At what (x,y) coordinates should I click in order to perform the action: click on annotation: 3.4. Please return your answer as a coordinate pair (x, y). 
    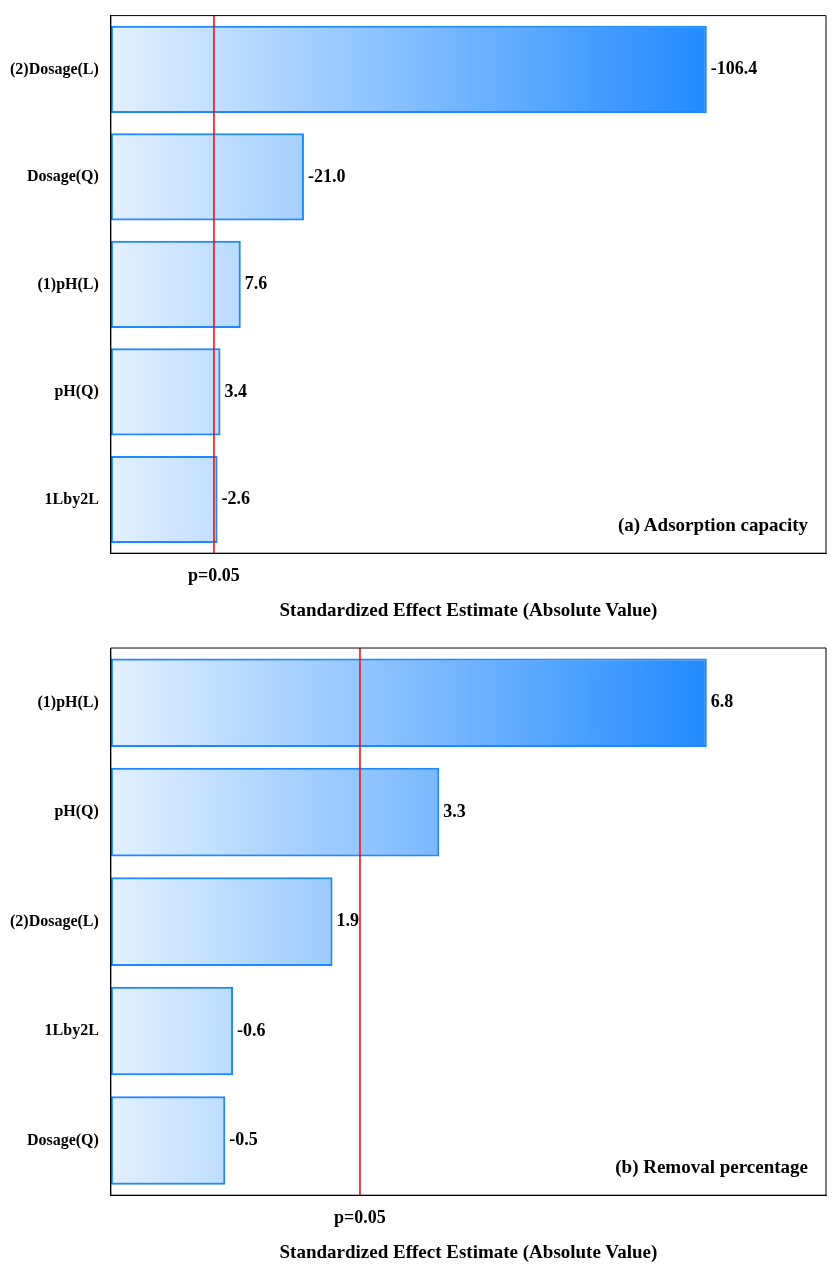
    Looking at the image, I should click on (236, 390).